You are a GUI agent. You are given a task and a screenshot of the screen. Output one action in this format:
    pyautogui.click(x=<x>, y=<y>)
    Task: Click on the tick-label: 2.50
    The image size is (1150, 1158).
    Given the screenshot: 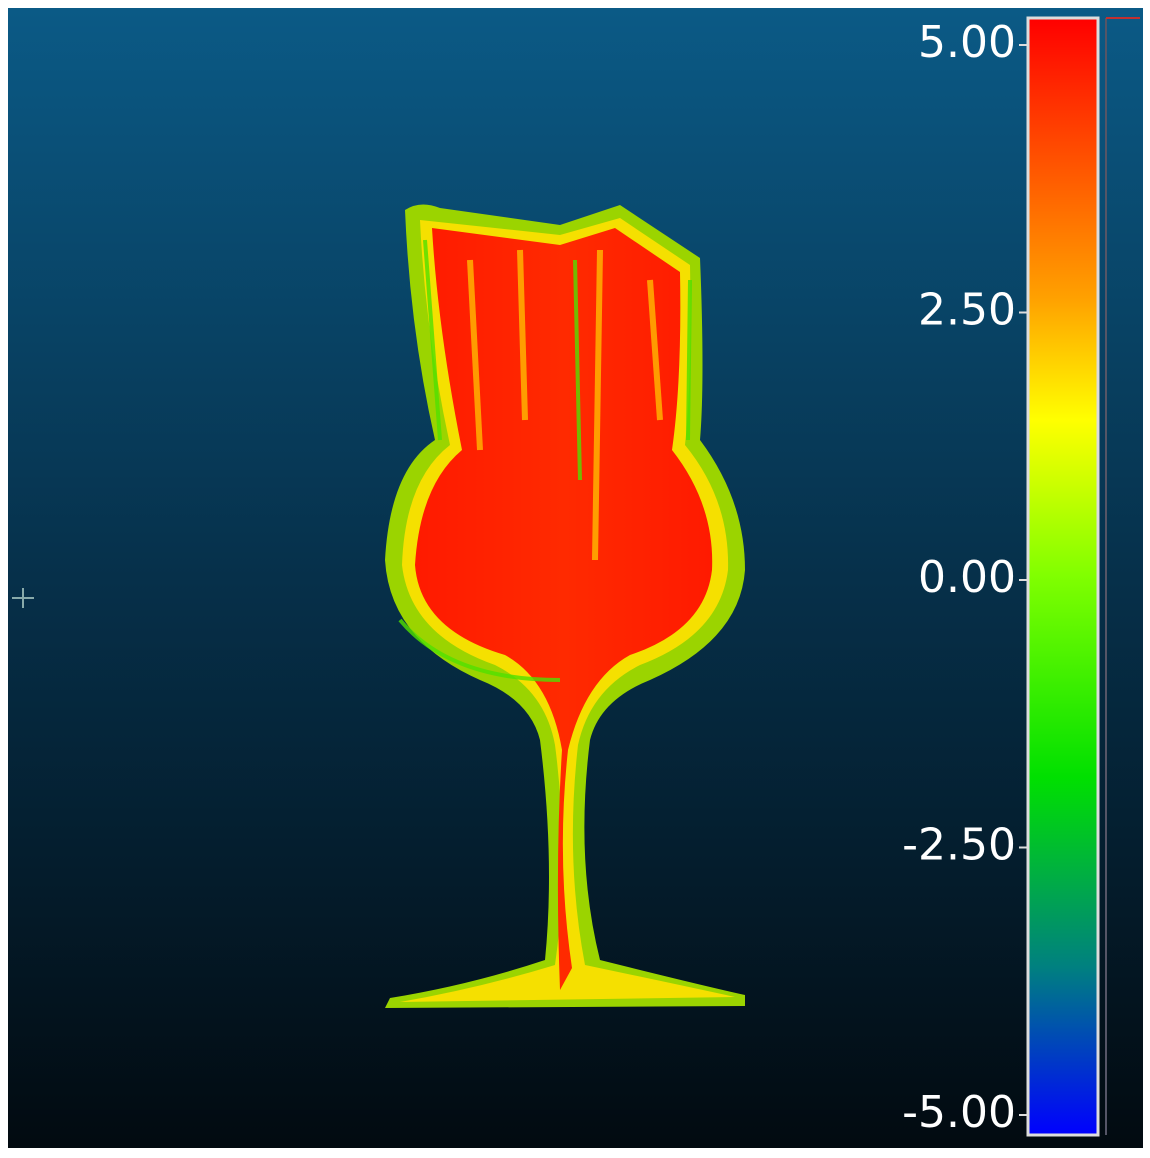 What is the action you would take?
    pyautogui.click(x=967, y=310)
    